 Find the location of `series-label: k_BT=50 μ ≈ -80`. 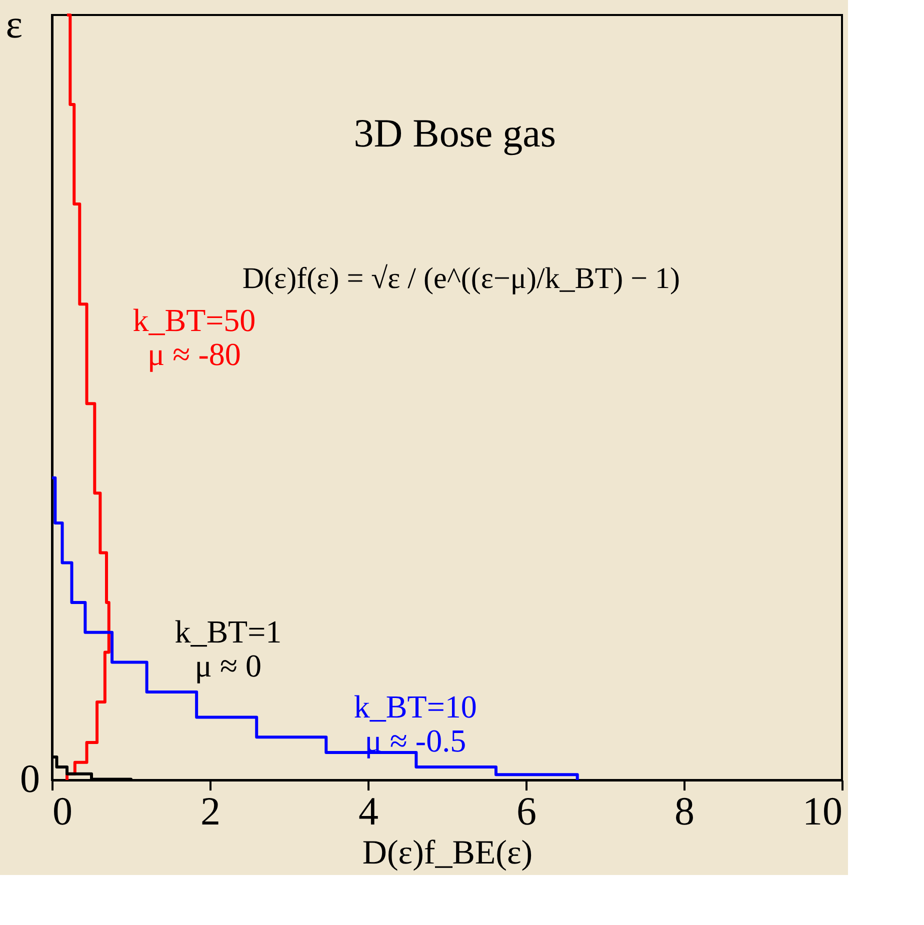

series-label: k_BT=50 μ ≈ -80 is located at coordinates (194, 337).